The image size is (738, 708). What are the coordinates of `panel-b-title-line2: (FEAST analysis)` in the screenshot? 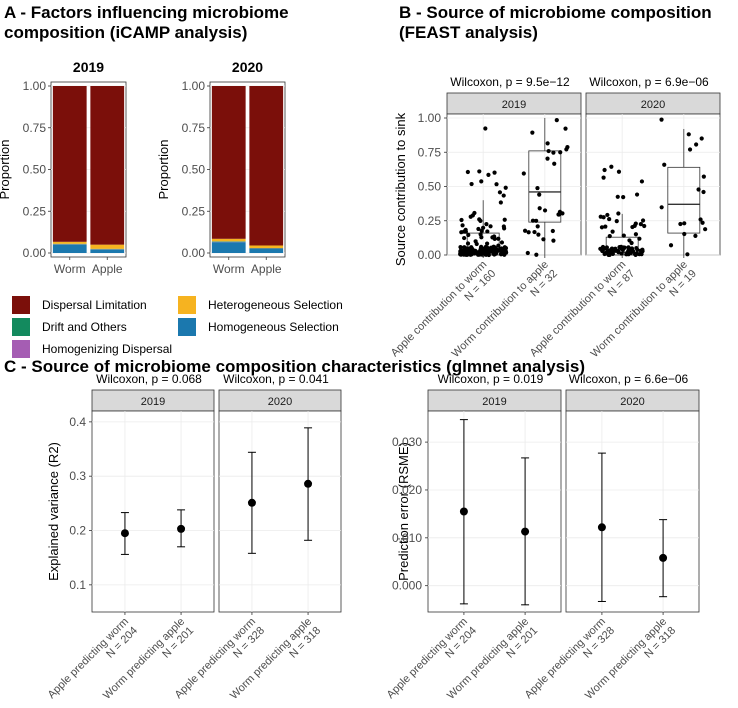 It's located at (468, 32).